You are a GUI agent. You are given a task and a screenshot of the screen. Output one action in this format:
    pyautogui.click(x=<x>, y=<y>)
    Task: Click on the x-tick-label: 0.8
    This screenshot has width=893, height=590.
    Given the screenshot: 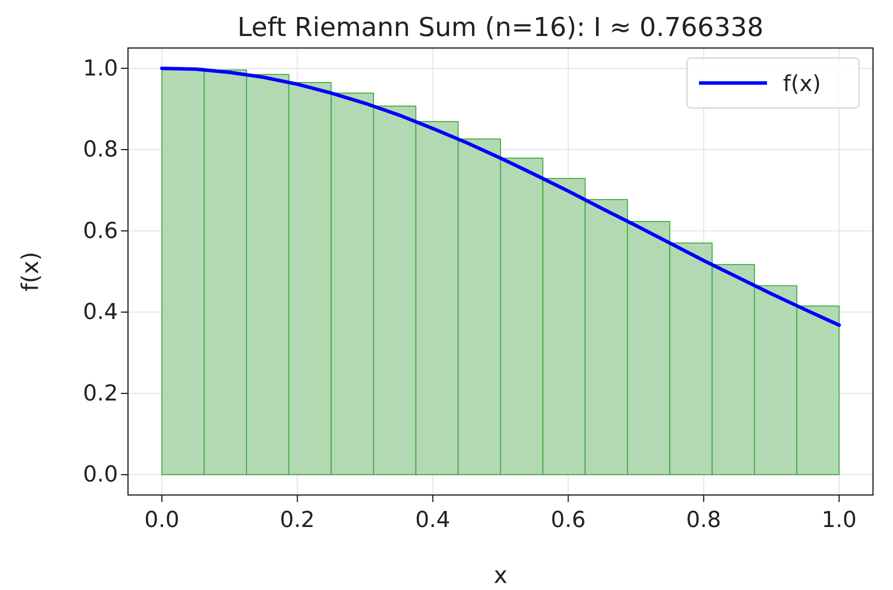 What is the action you would take?
    pyautogui.click(x=704, y=520)
    